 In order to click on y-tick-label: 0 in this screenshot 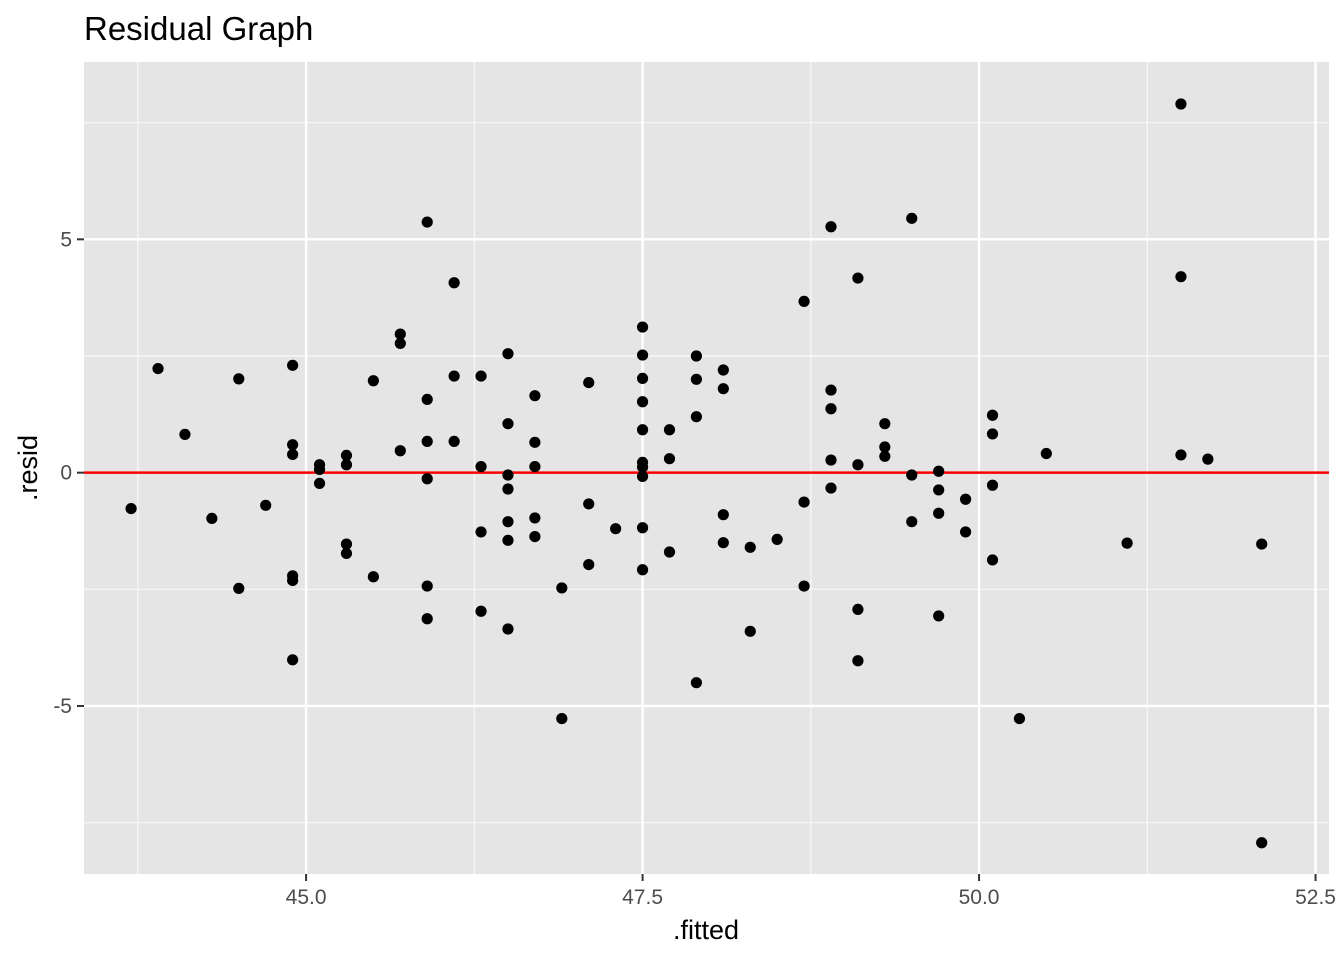, I will do `click(66, 473)`.